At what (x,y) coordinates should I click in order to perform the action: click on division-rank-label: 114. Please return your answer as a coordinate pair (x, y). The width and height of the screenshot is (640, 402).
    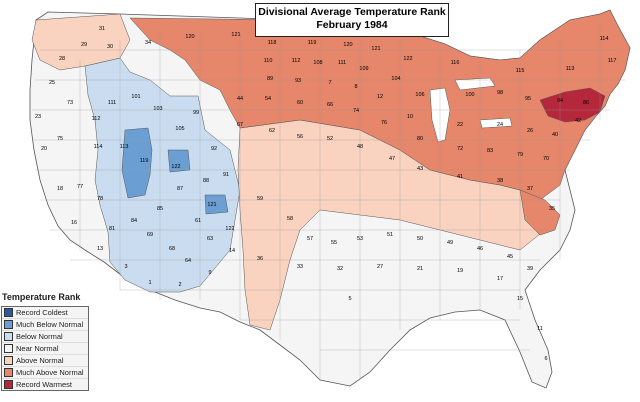
    Looking at the image, I should click on (604, 39).